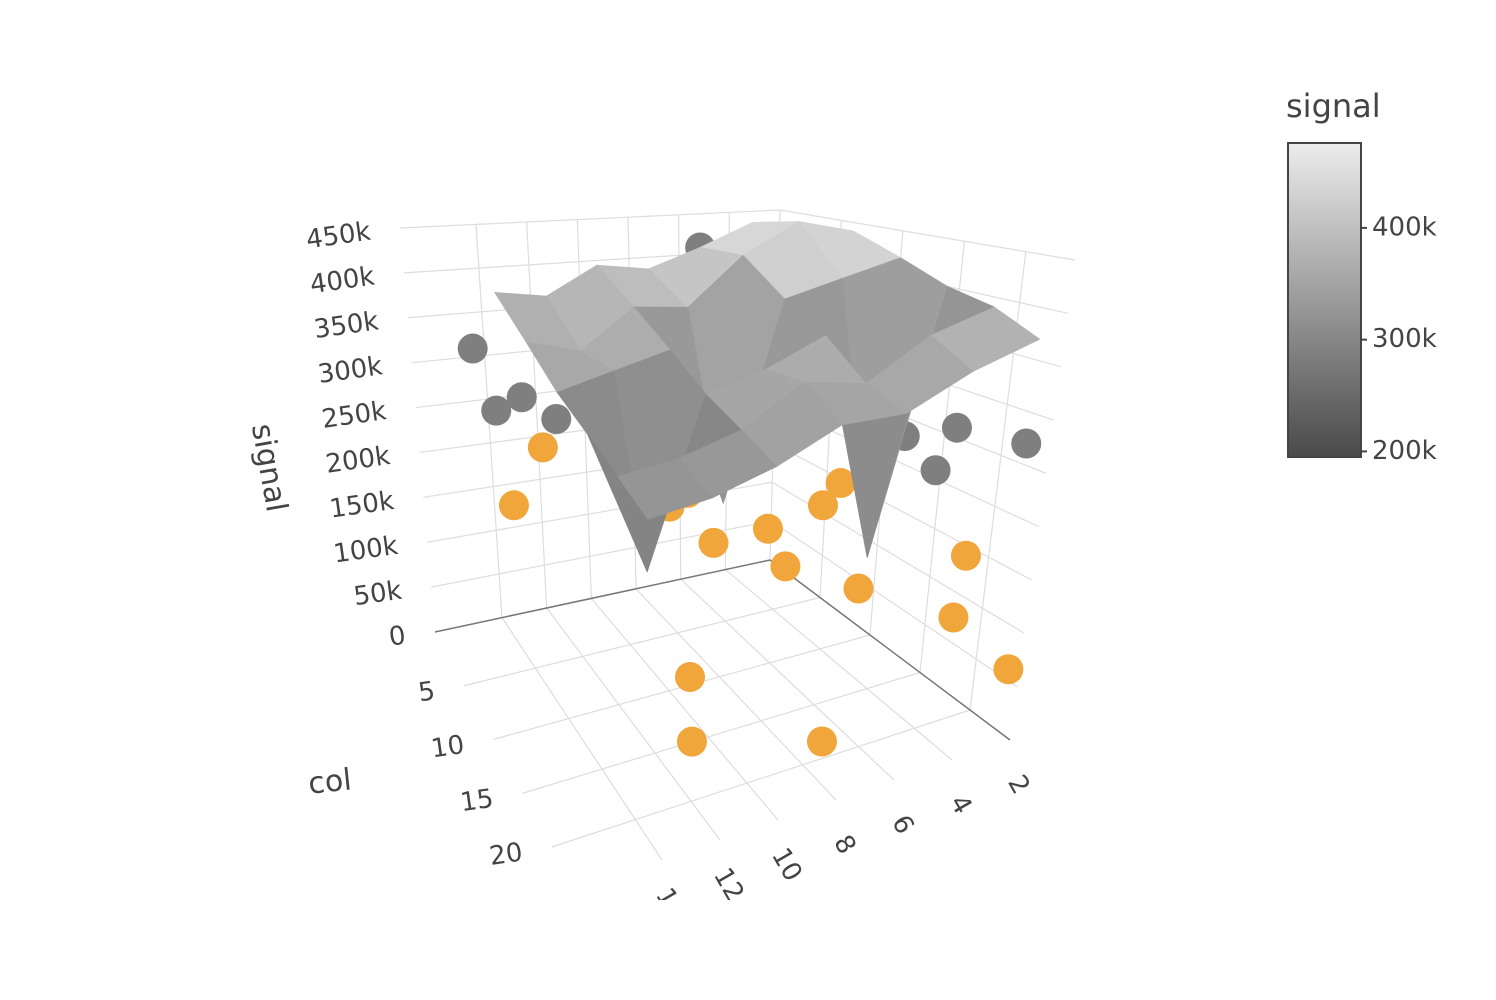  I want to click on z-tick-label: 100k, so click(366, 550).